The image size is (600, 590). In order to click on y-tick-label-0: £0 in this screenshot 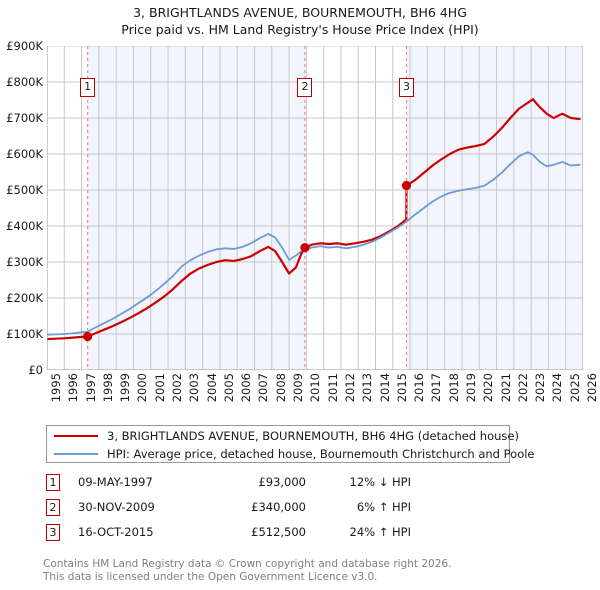, I will do `click(35, 370)`.